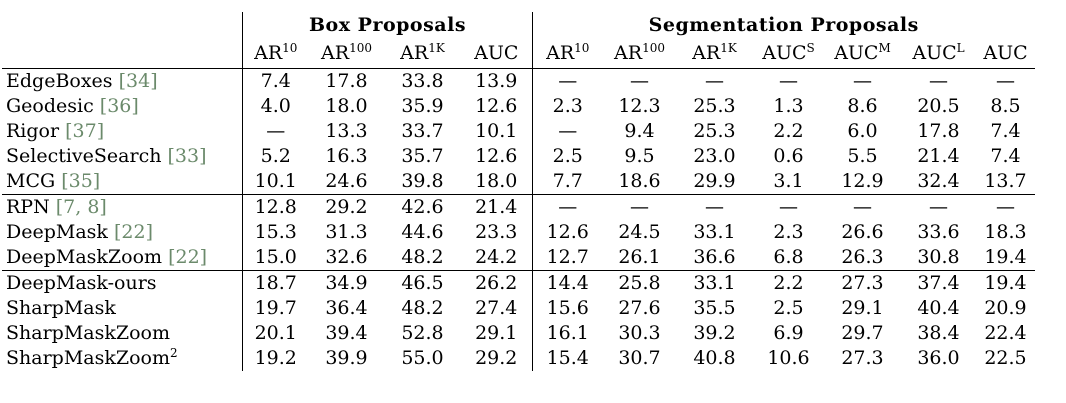 Image resolution: width=1066 pixels, height=403 pixels. Describe the element at coordinates (57, 232) in the screenshot. I see `method-name: DeepMask` at that location.